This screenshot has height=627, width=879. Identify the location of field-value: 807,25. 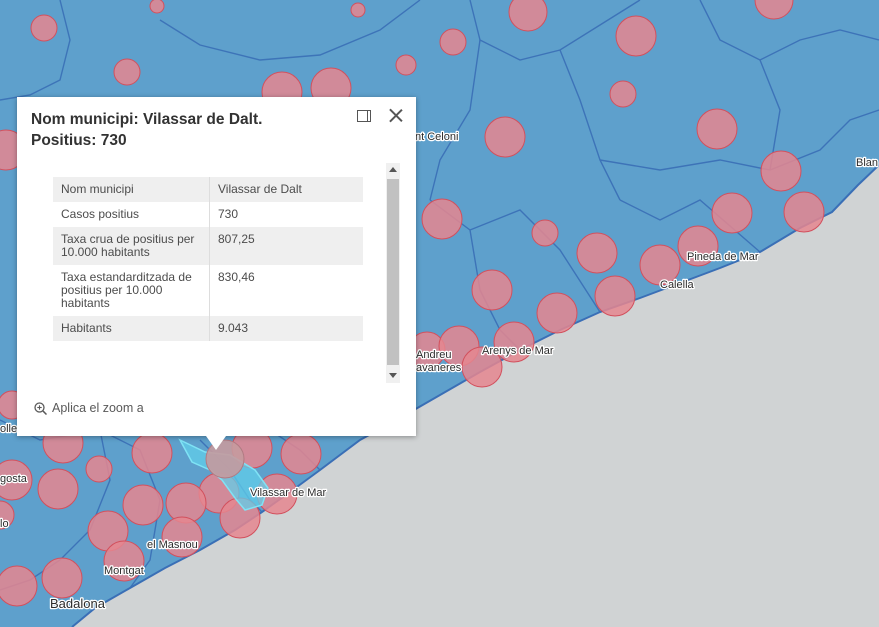
(286, 246).